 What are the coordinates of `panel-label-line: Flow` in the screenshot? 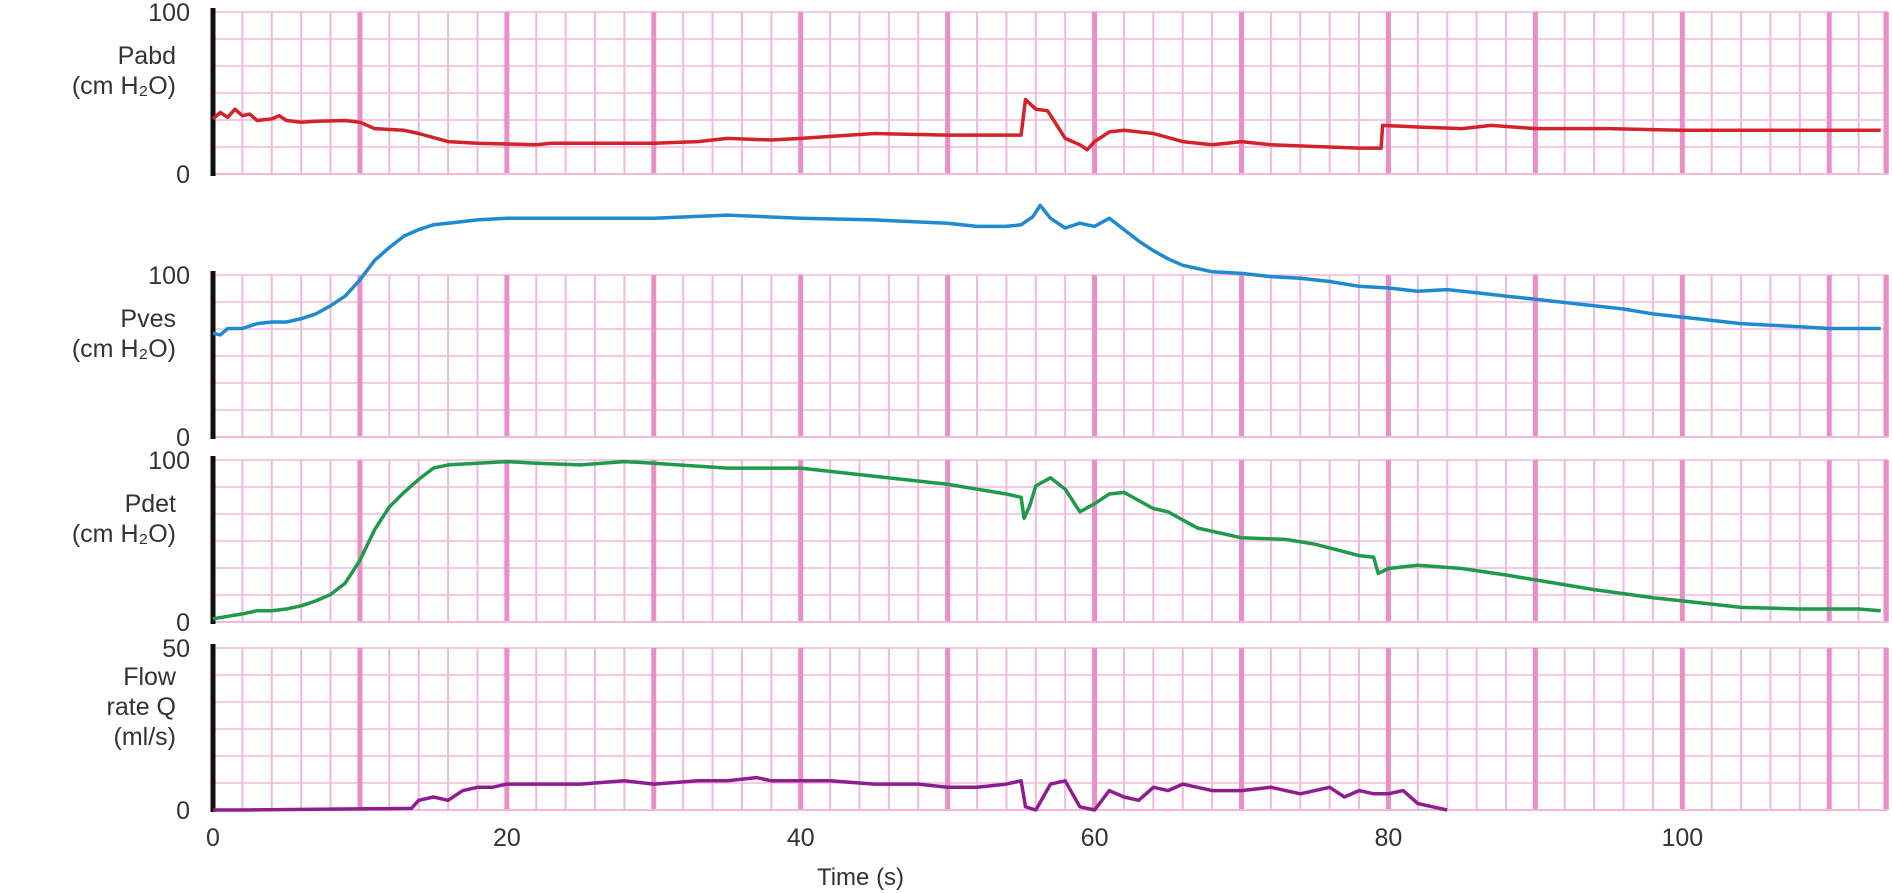 It's located at (150, 677).